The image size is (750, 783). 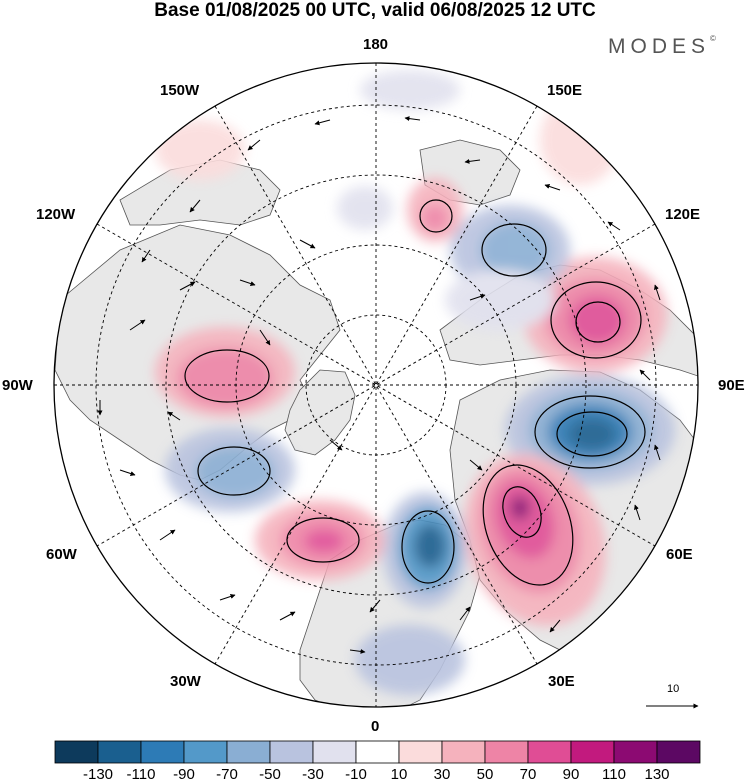 What do you see at coordinates (376, 44) in the screenshot?
I see `lon-label-180: 180` at bounding box center [376, 44].